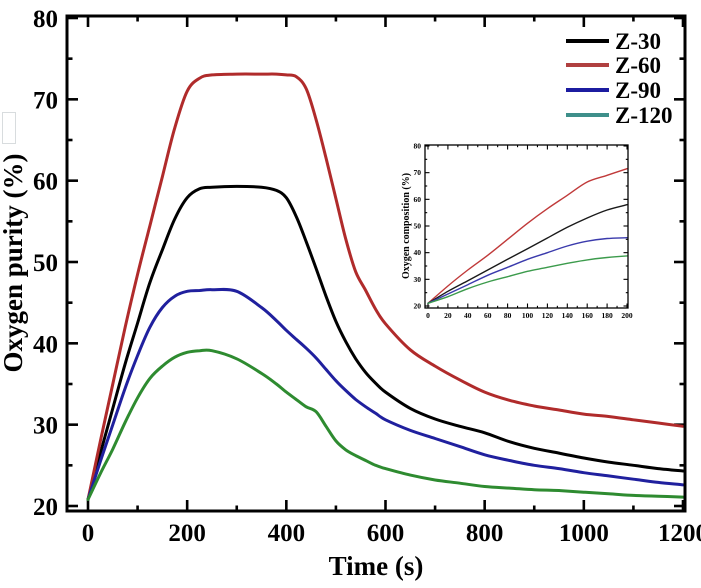 The width and height of the screenshot is (701, 588). What do you see at coordinates (14, 263) in the screenshot?
I see `main-plot-y-axis-title: Oxygen purity (%)` at bounding box center [14, 263].